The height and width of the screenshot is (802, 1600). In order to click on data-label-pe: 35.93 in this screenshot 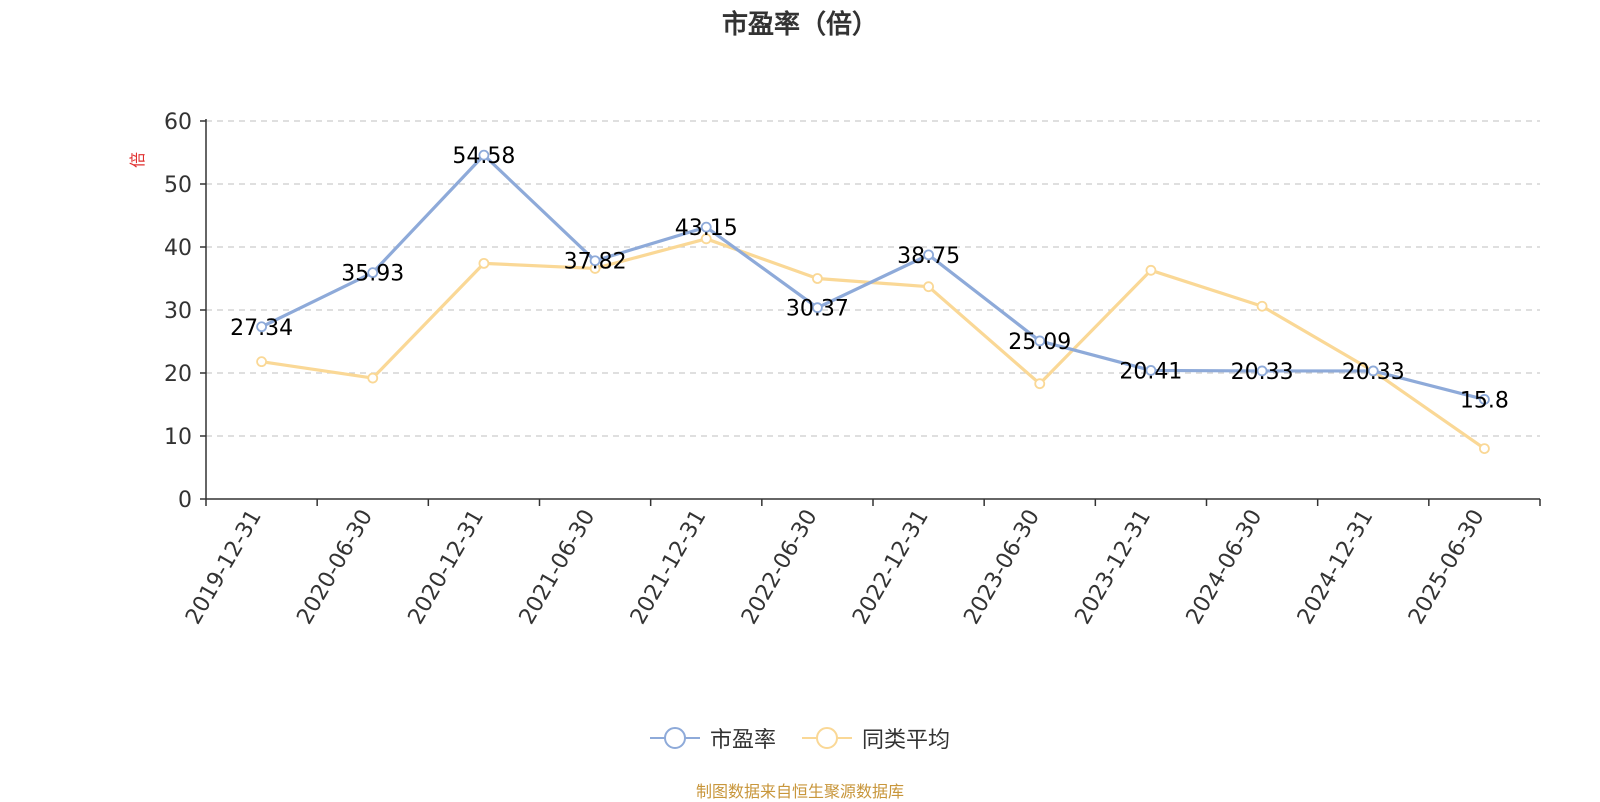, I will do `click(372, 274)`.